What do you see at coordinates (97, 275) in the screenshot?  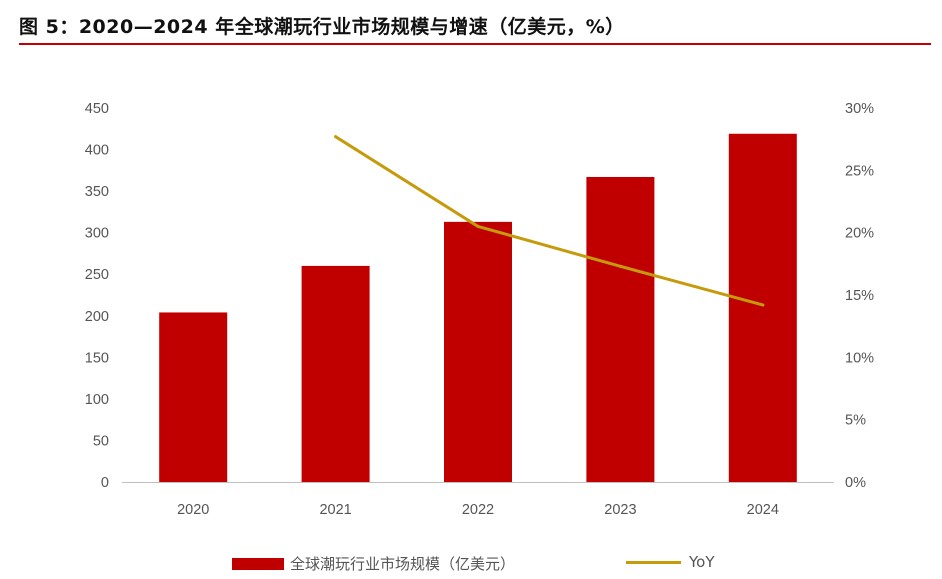 I see `y-left-tick-label: 250` at bounding box center [97, 275].